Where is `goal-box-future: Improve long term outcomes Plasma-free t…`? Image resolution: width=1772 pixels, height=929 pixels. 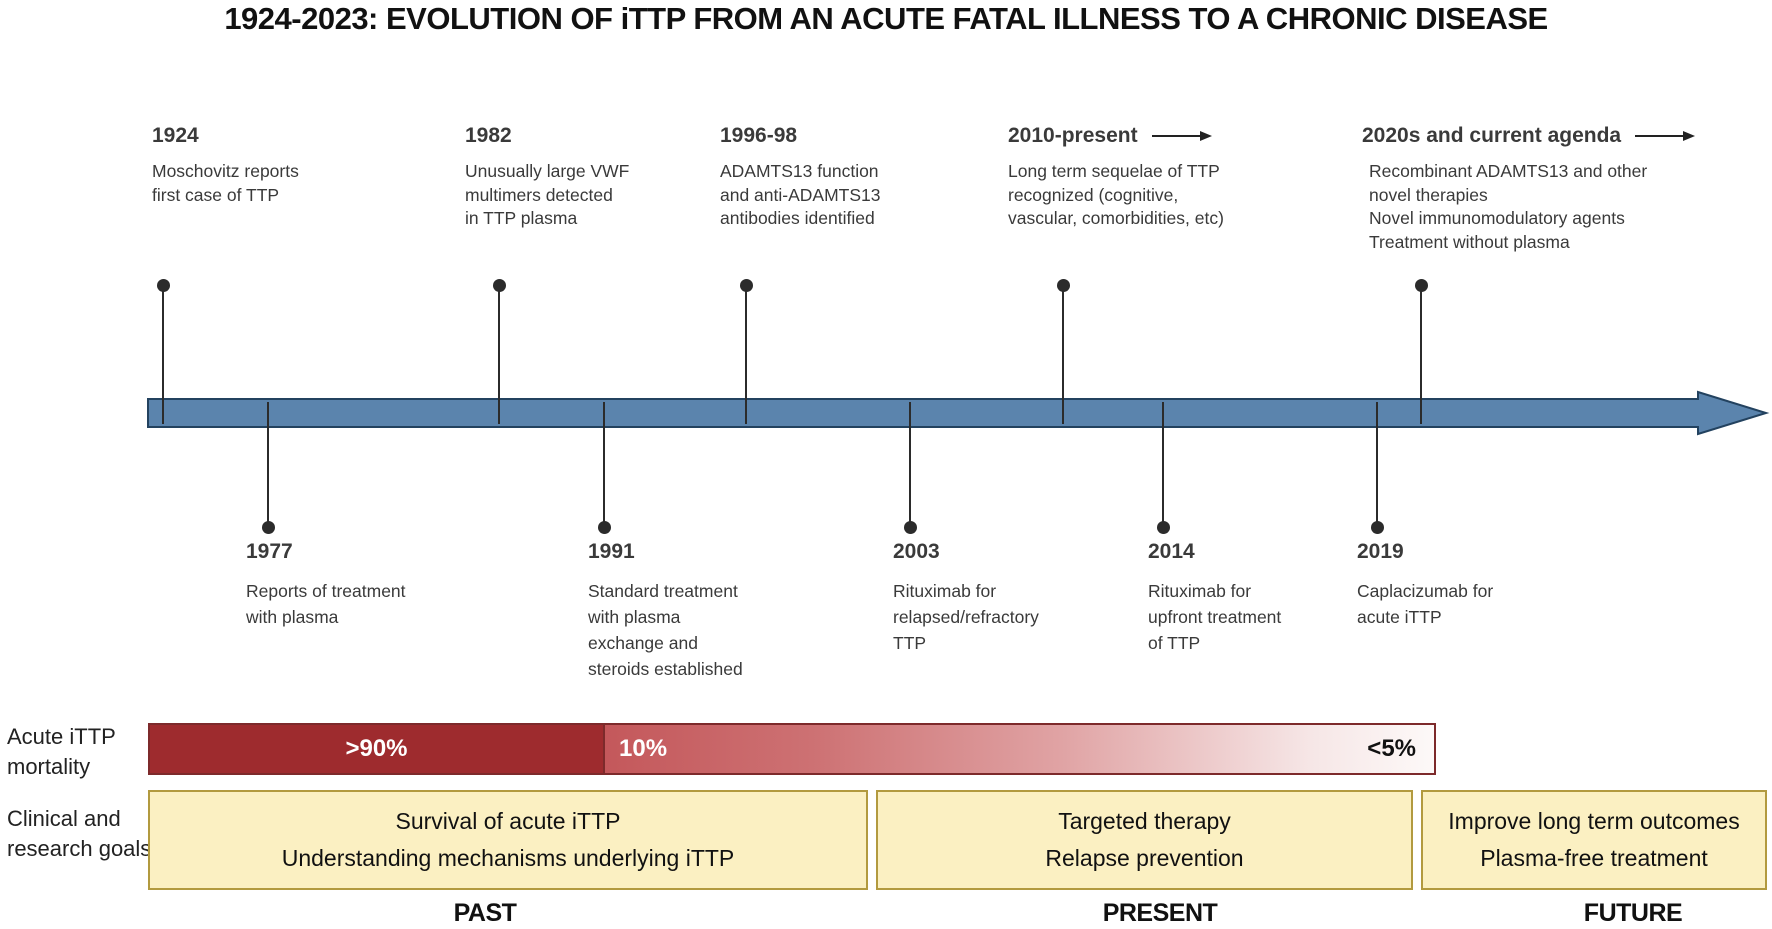 goal-box-future: Improve long term outcomes Plasma-free t… is located at coordinates (1594, 840).